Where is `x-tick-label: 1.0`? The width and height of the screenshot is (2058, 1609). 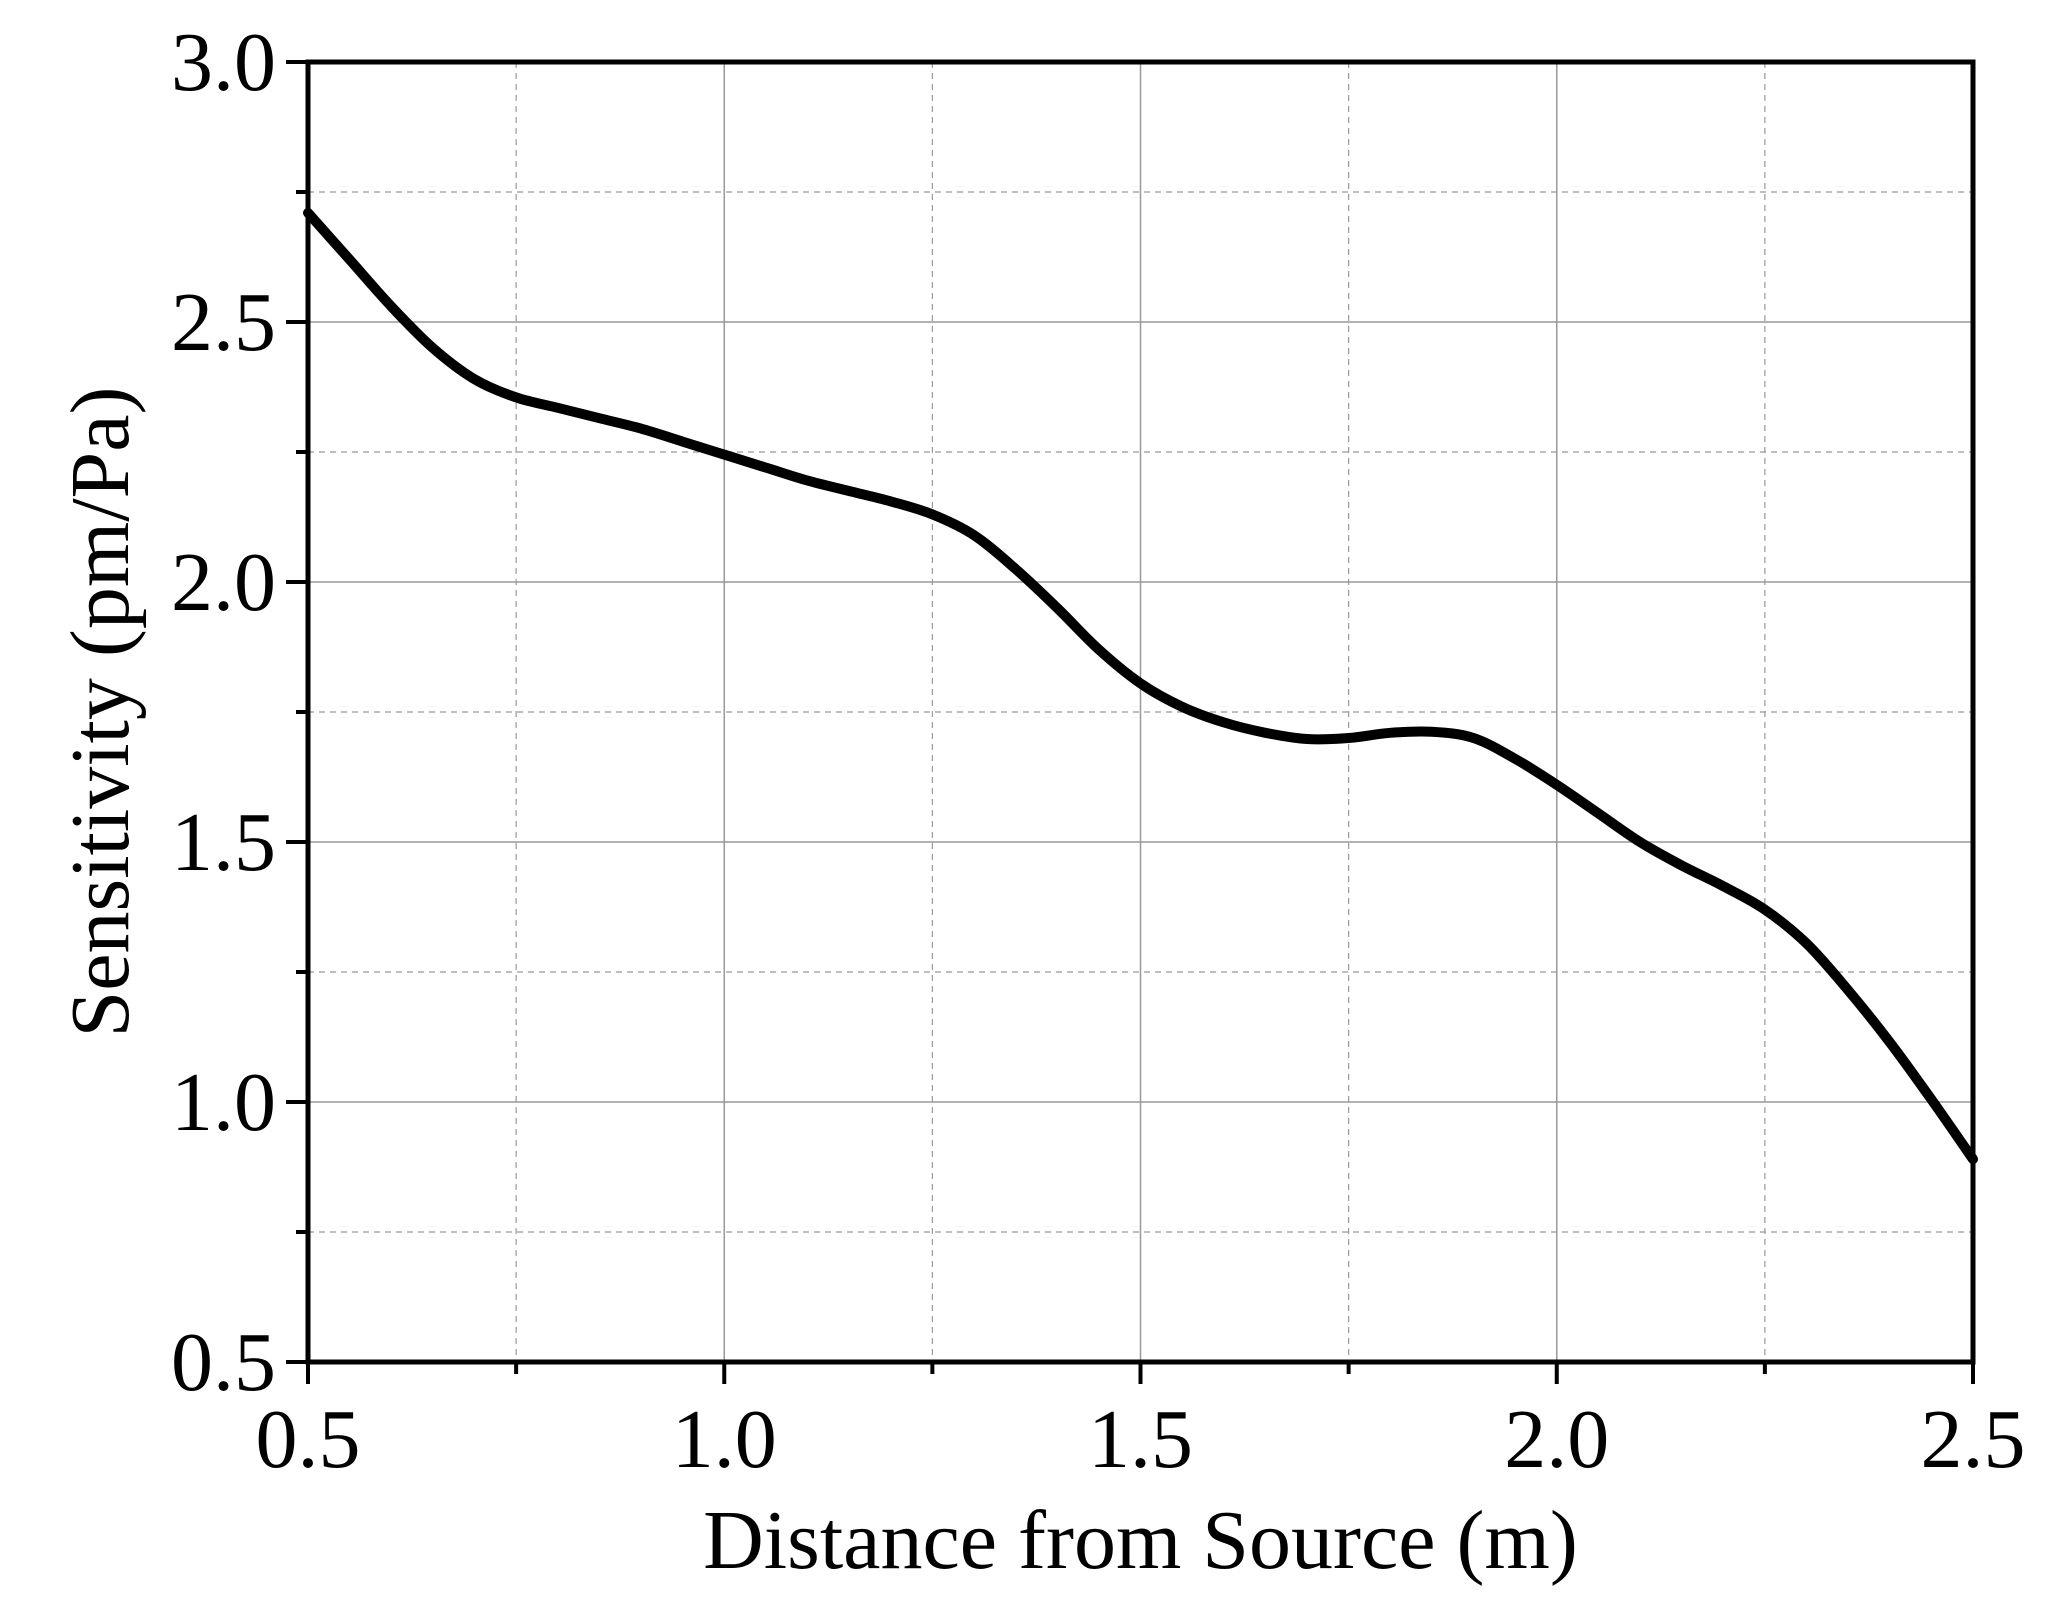
x-tick-label: 1.0 is located at coordinates (724, 1439).